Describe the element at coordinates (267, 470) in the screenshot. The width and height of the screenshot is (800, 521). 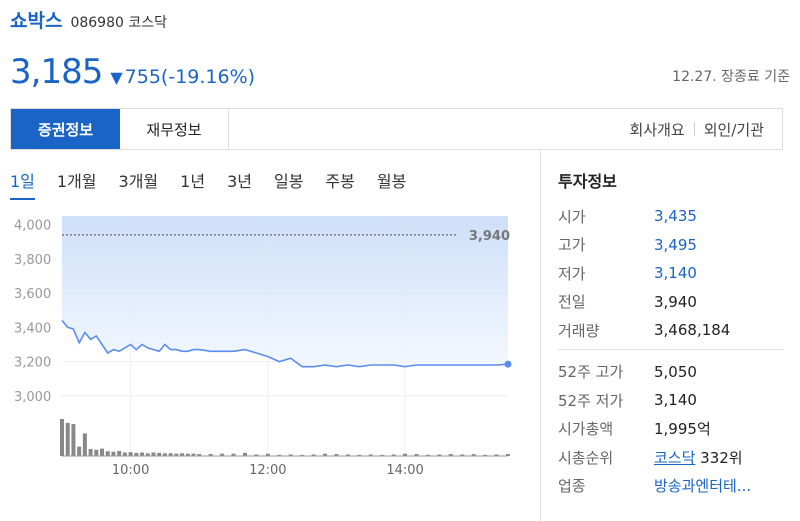
I see `x-tick-label: 12:00` at that location.